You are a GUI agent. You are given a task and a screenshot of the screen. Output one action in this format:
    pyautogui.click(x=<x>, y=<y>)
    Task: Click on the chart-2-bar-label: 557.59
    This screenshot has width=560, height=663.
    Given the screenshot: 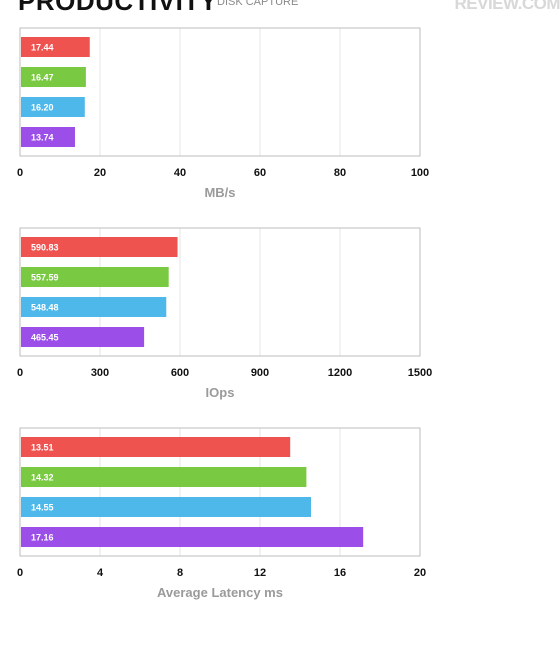 What is the action you would take?
    pyautogui.click(x=45, y=278)
    